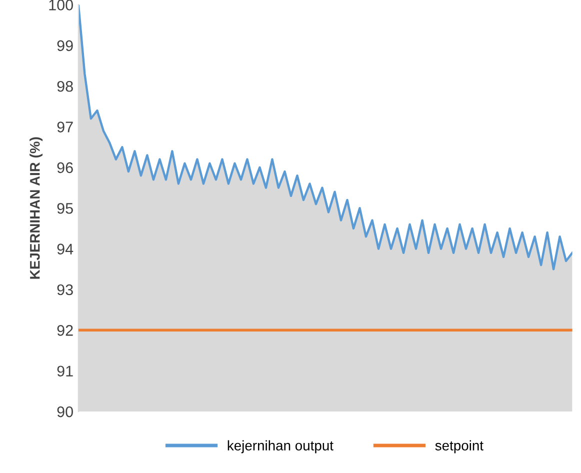 This screenshot has width=581, height=473. Describe the element at coordinates (65, 208) in the screenshot. I see `y-tick-label: 95` at that location.